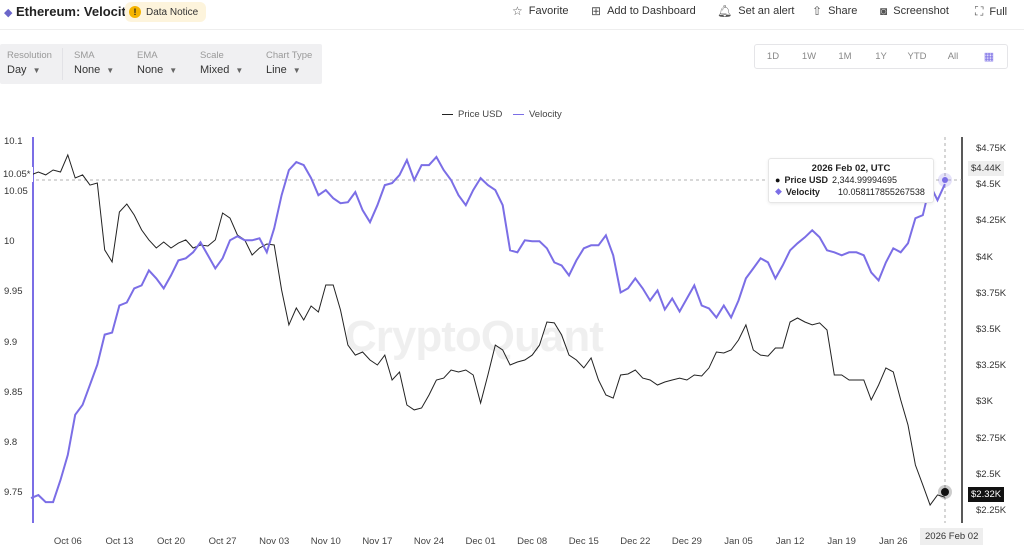  What do you see at coordinates (150, 70) in the screenshot?
I see `ema-value: None` at bounding box center [150, 70].